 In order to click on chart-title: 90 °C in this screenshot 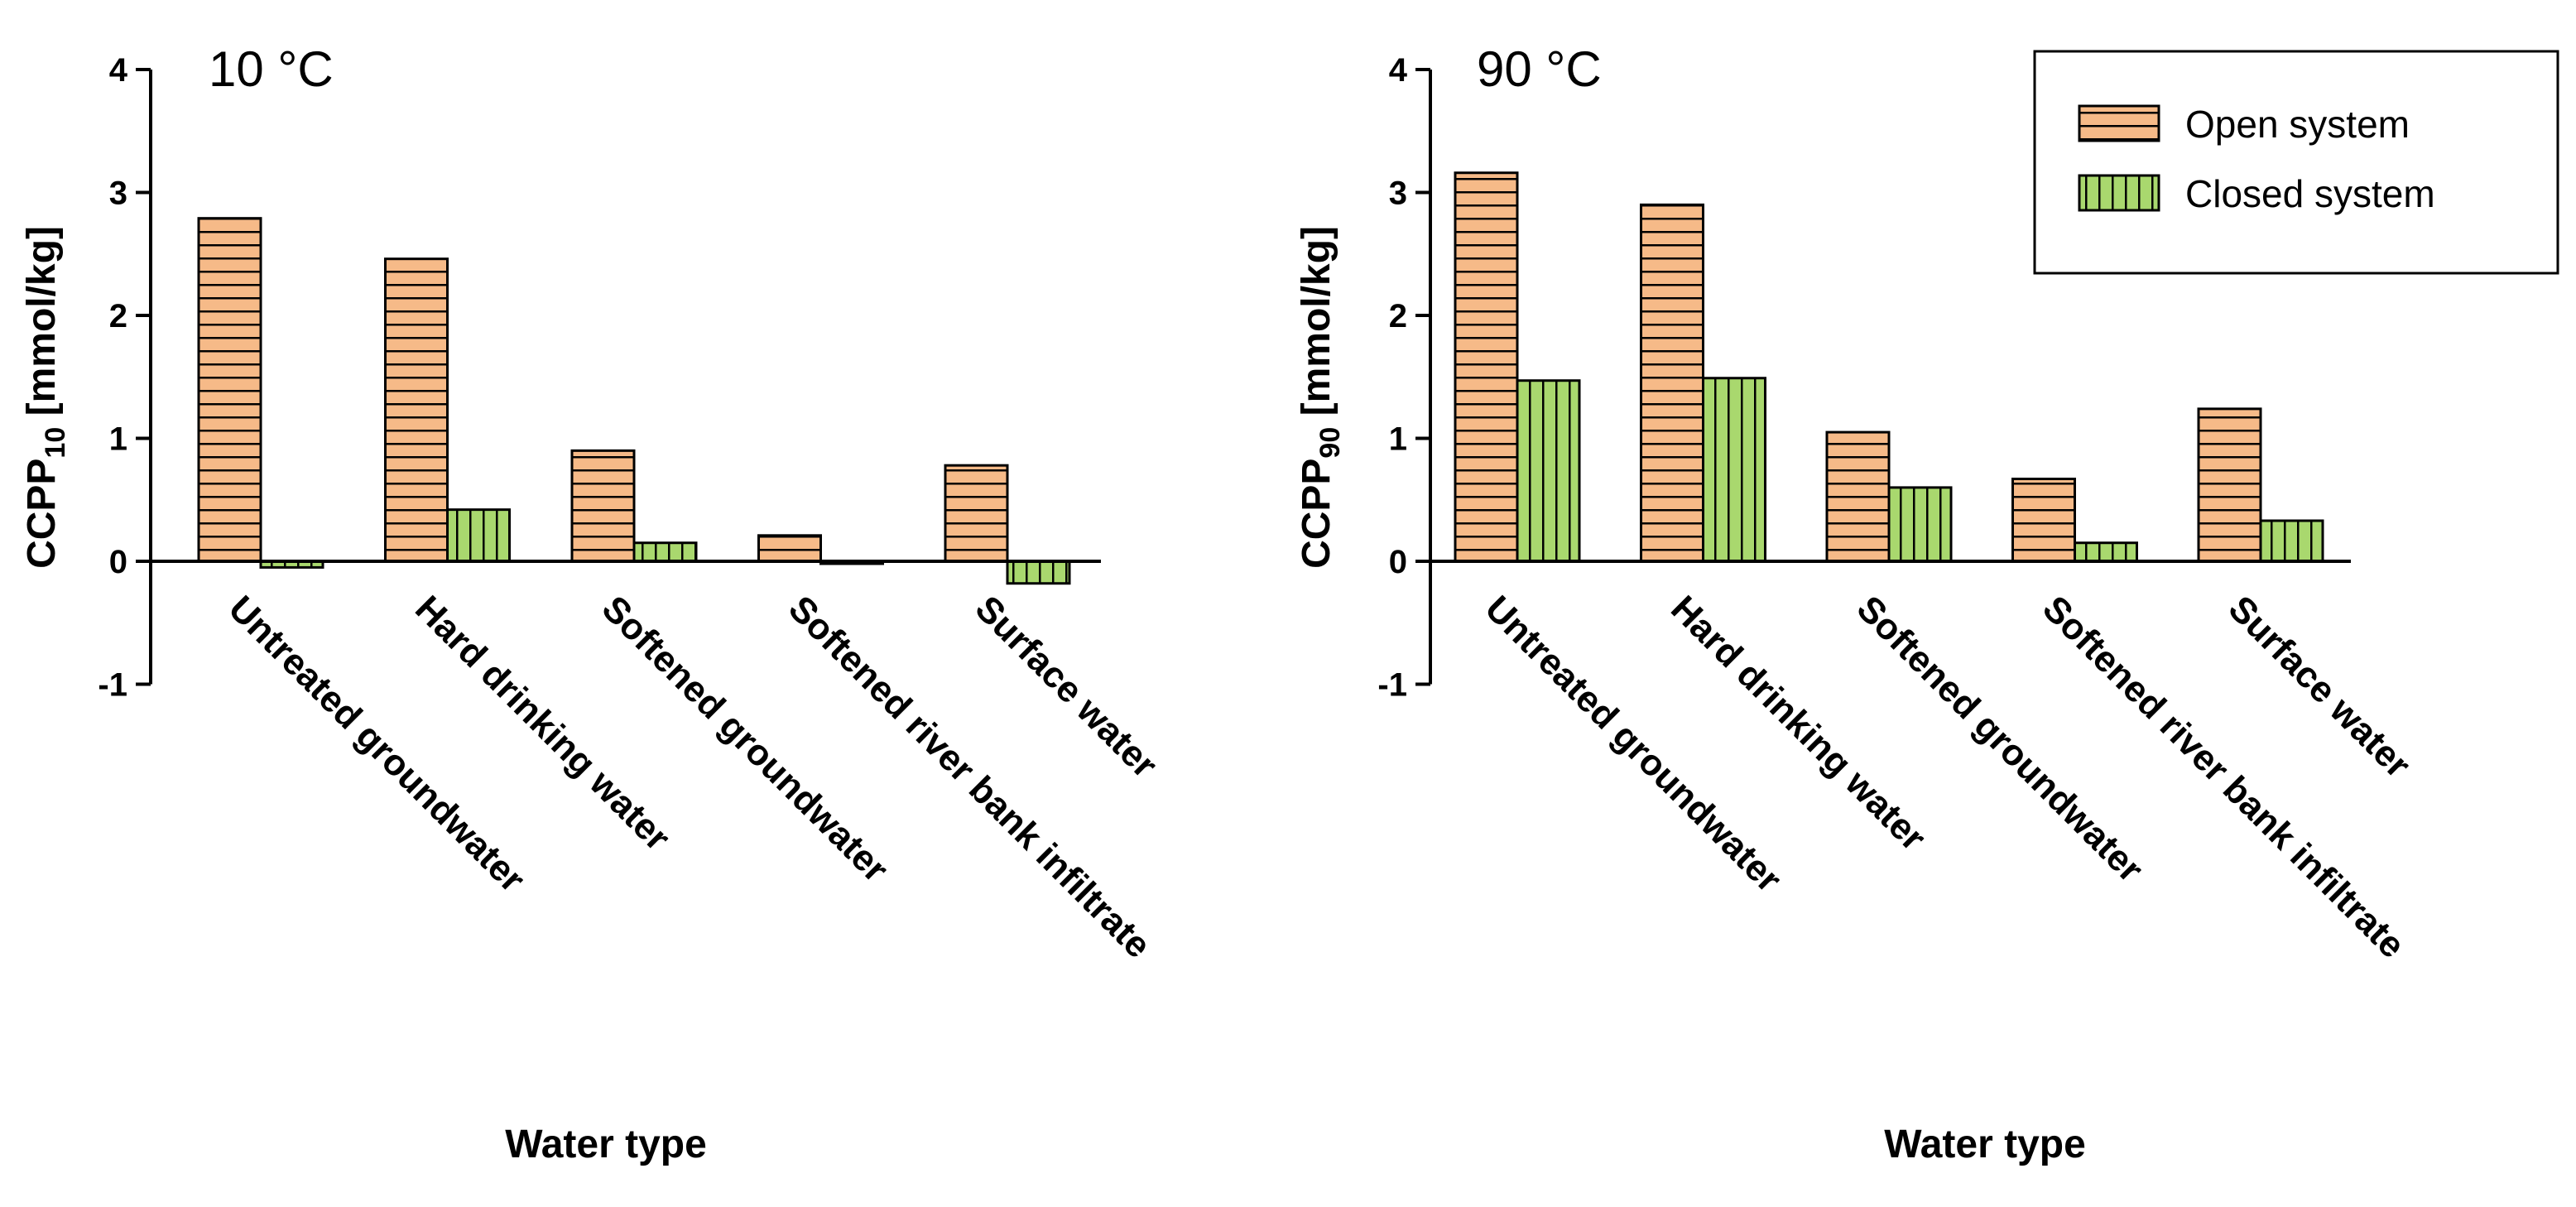, I will do `click(1539, 69)`.